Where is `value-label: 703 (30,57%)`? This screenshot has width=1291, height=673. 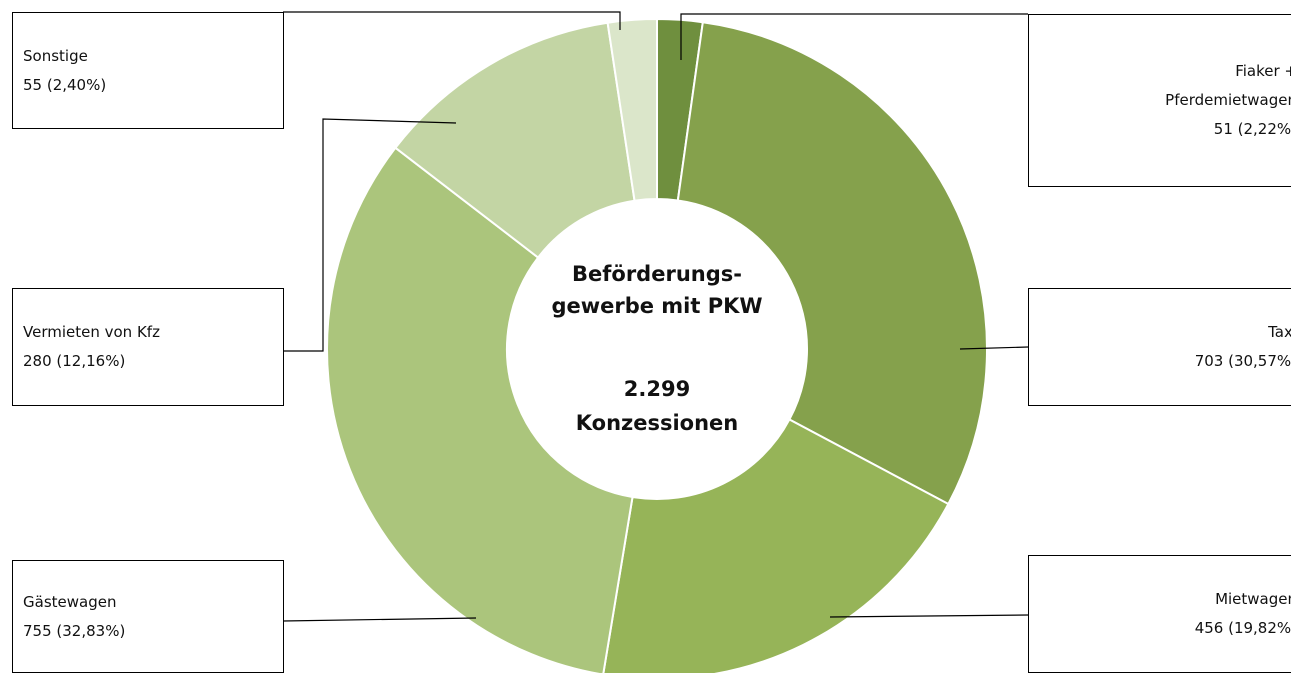 value-label: 703 (30,57%) is located at coordinates (1242, 361).